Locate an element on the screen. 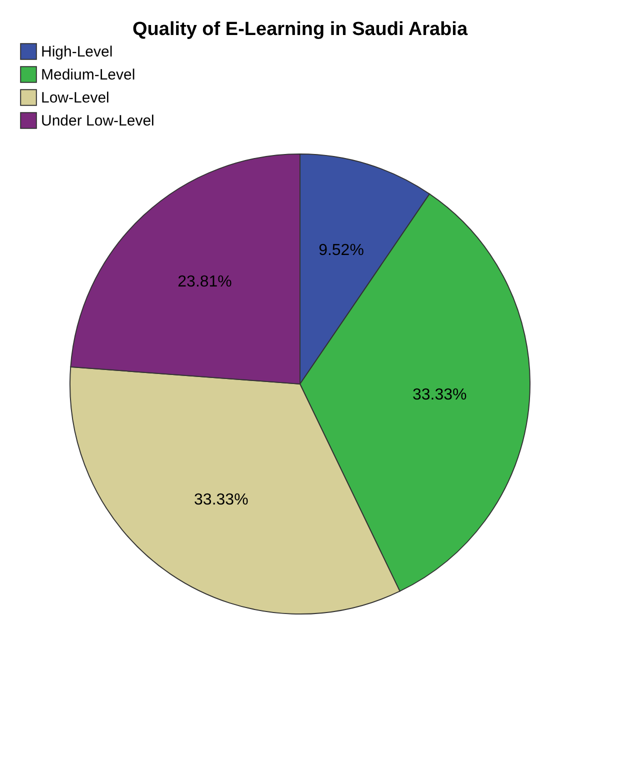 The width and height of the screenshot is (629, 760). legend-label: Medium-Level is located at coordinates (88, 75).